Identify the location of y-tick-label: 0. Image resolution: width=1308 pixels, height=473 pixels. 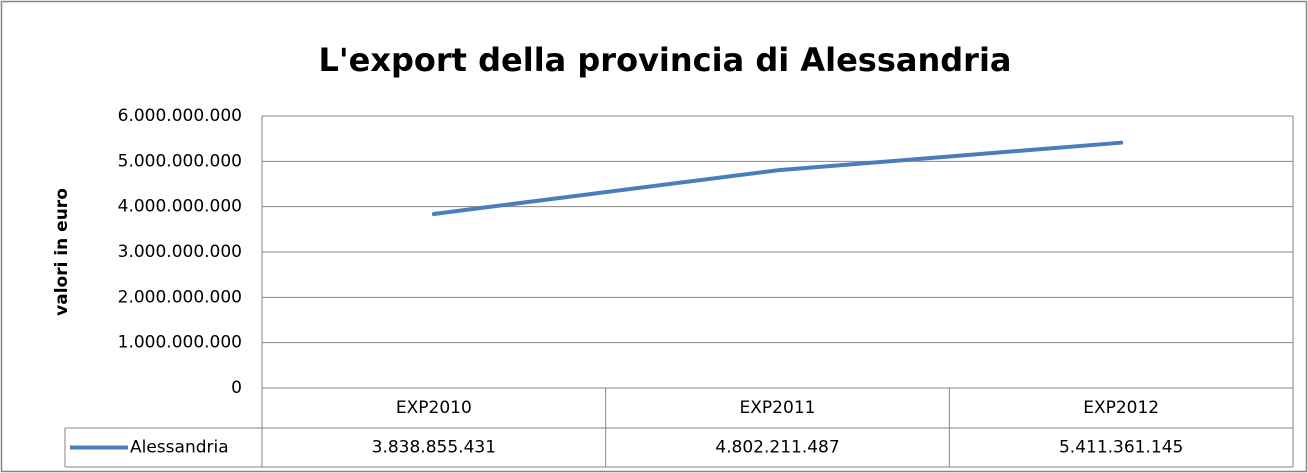
(236, 388).